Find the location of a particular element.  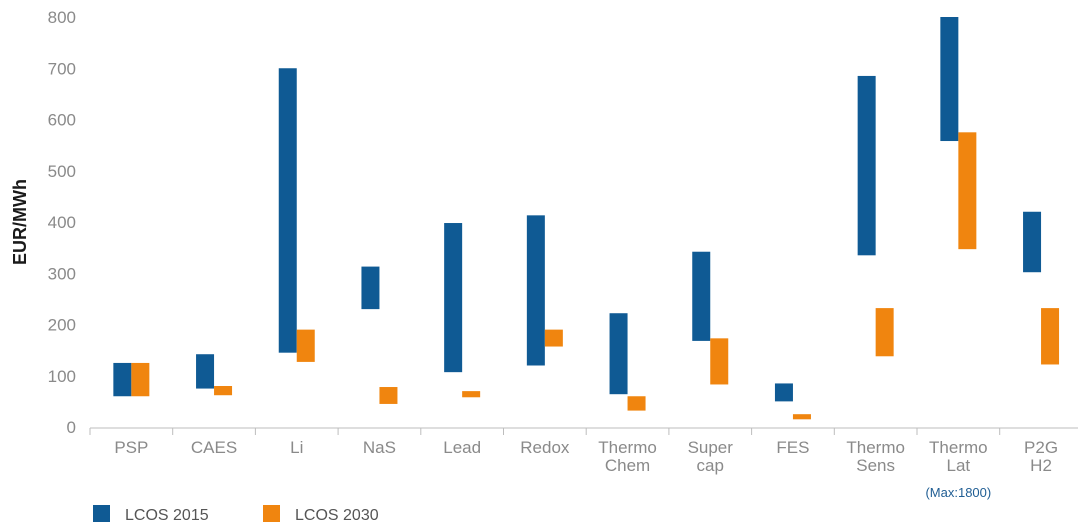

y-axis-ticks: 0 100 200 300 400 500 600 700 800 is located at coordinates (62, 222).